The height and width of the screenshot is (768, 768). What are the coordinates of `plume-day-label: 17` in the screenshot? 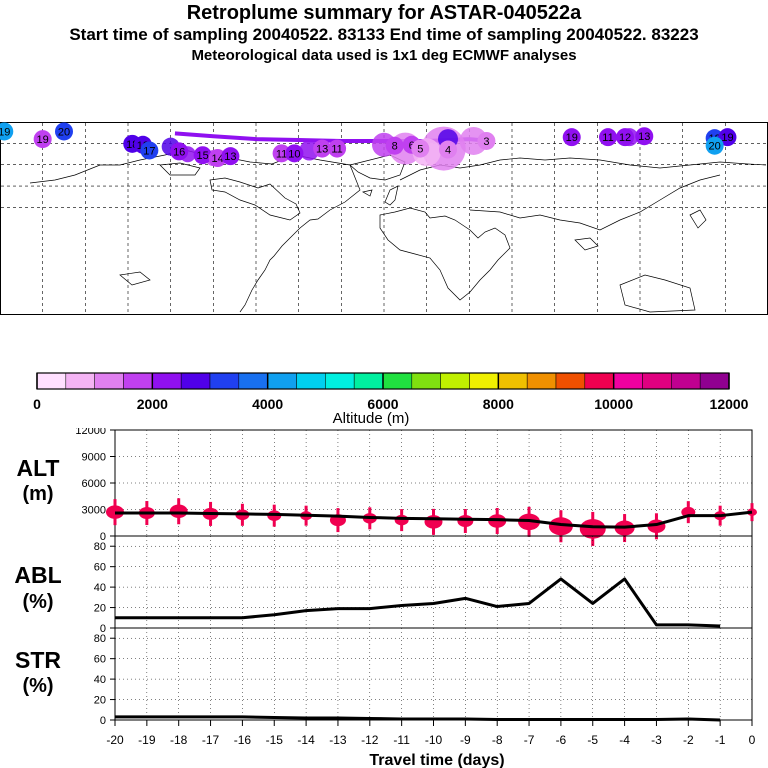 It's located at (149, 151).